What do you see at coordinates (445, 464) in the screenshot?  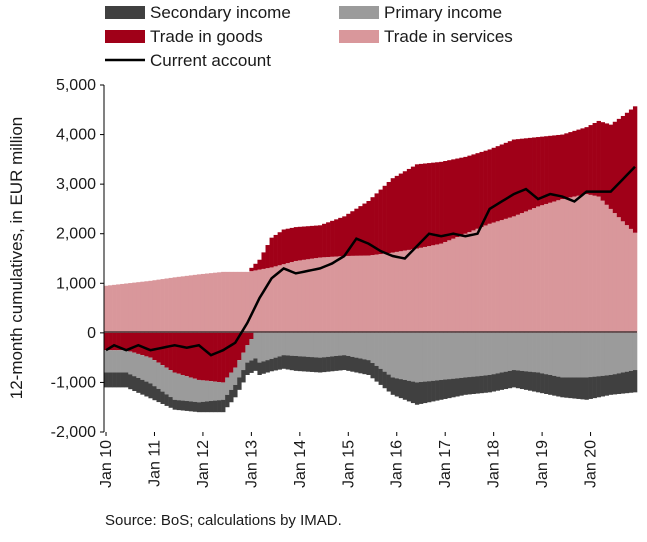 I see `x-tick-label: Jan 17` at bounding box center [445, 464].